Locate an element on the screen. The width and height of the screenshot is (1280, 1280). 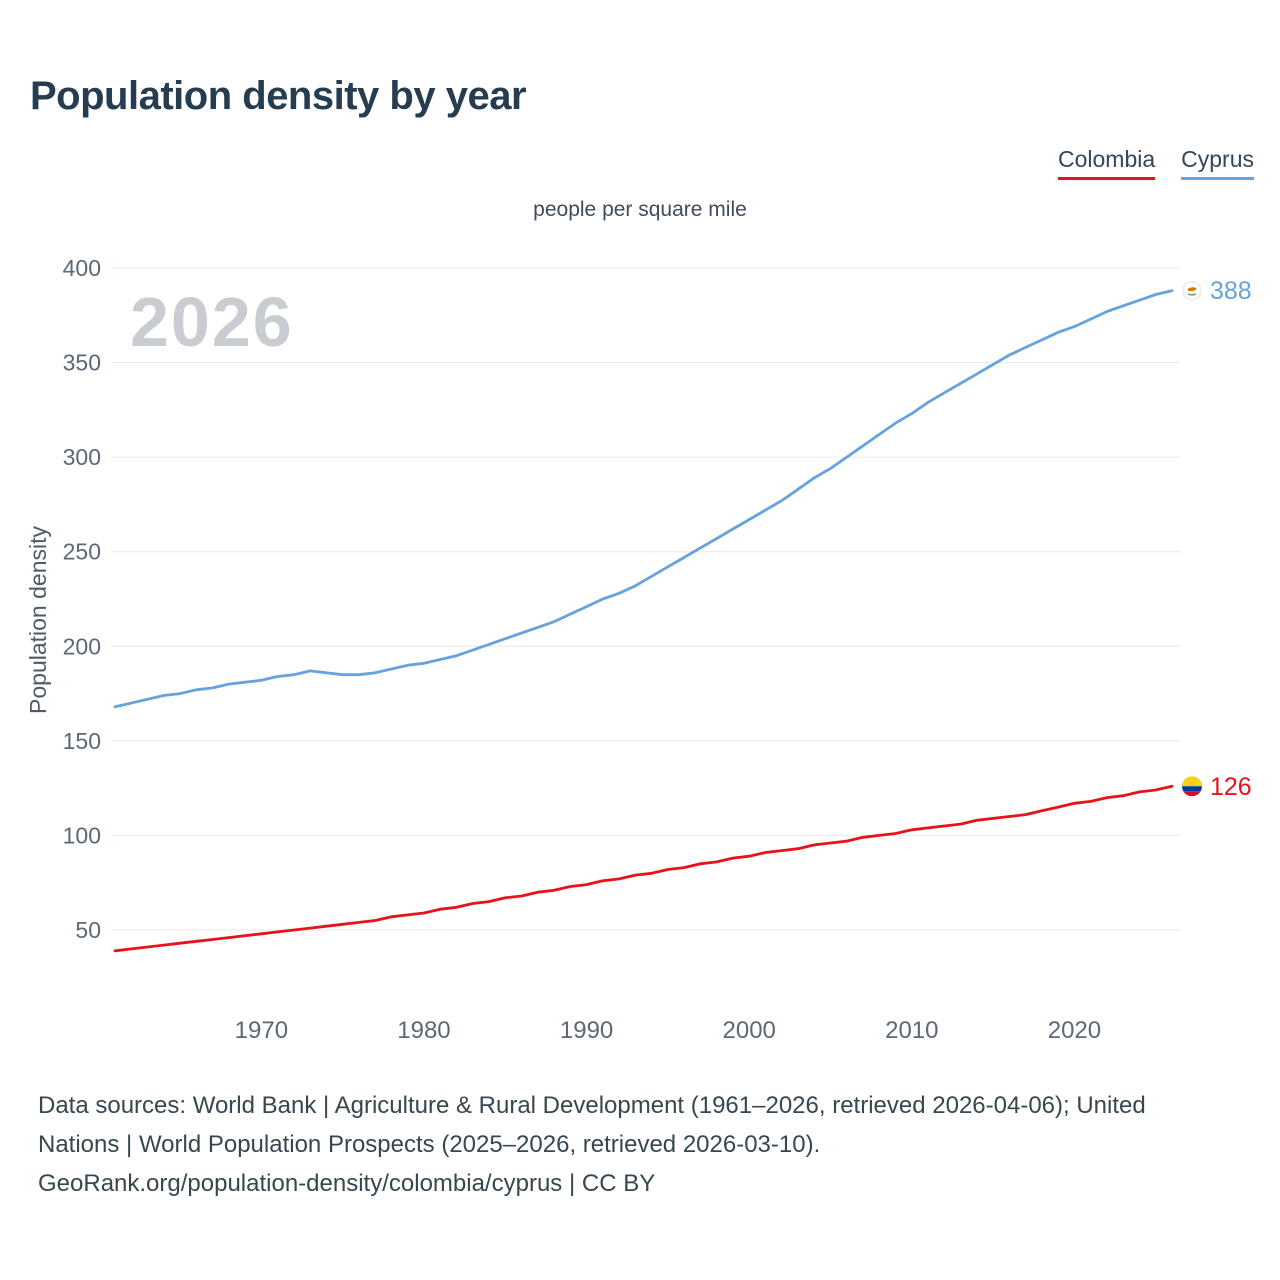
y-tick-label-250: 250 is located at coordinates (82, 552).